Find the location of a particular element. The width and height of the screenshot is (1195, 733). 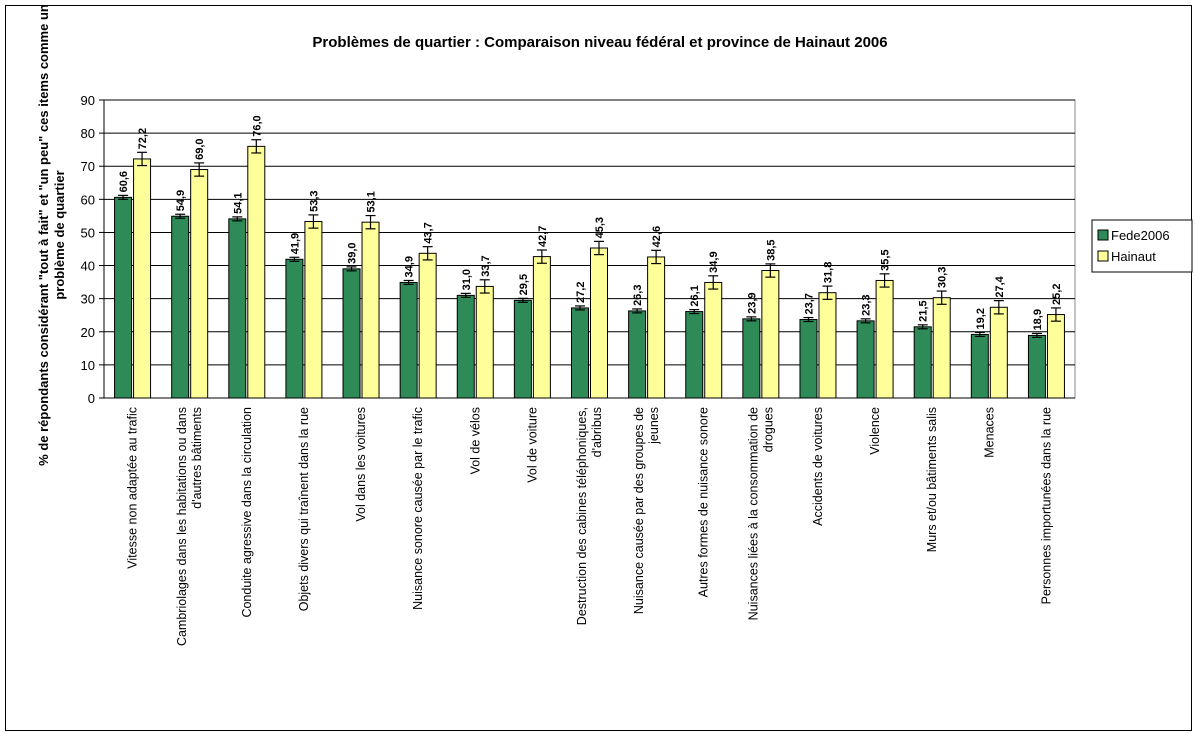

data-label: 35,5 is located at coordinates (886, 259).